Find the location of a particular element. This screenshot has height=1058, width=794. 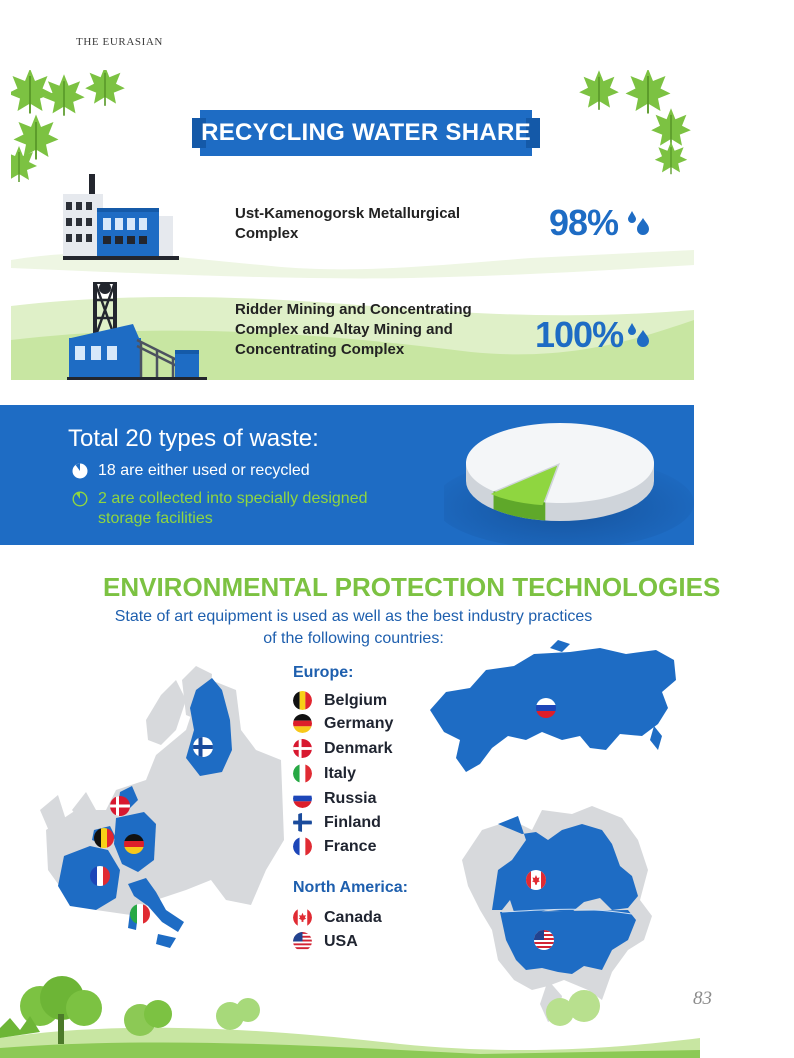

map-flag-markers is located at coordinates (151, 830).